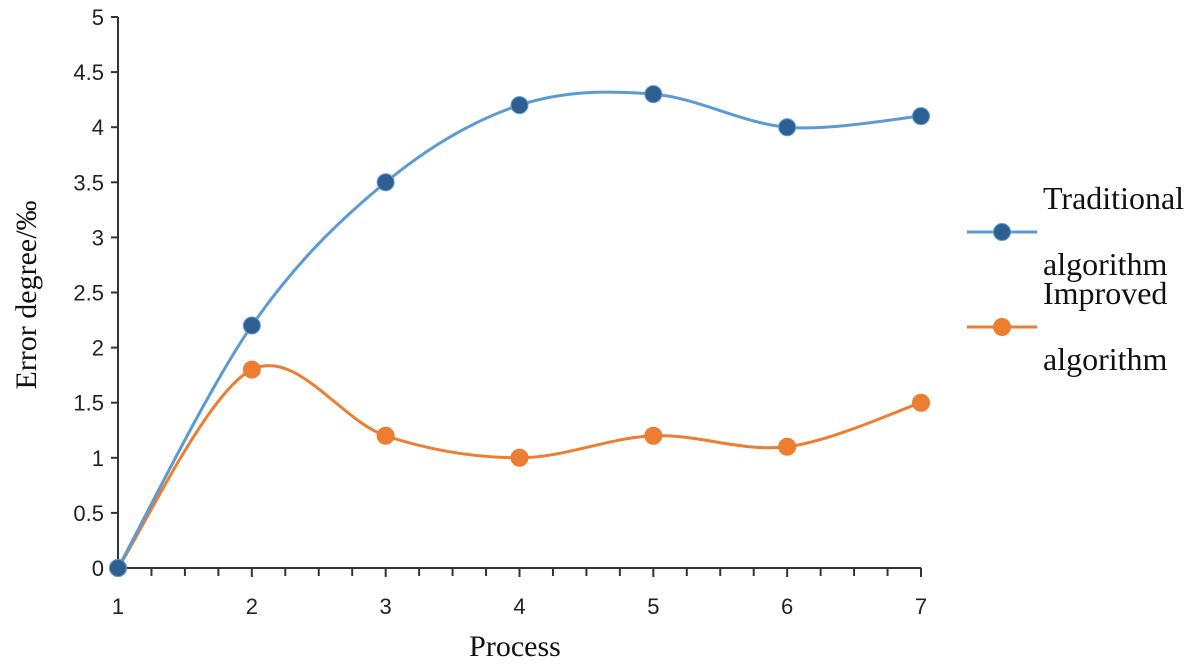 Image resolution: width=1200 pixels, height=668 pixels. What do you see at coordinates (98, 348) in the screenshot?
I see `y-tick-label: 2` at bounding box center [98, 348].